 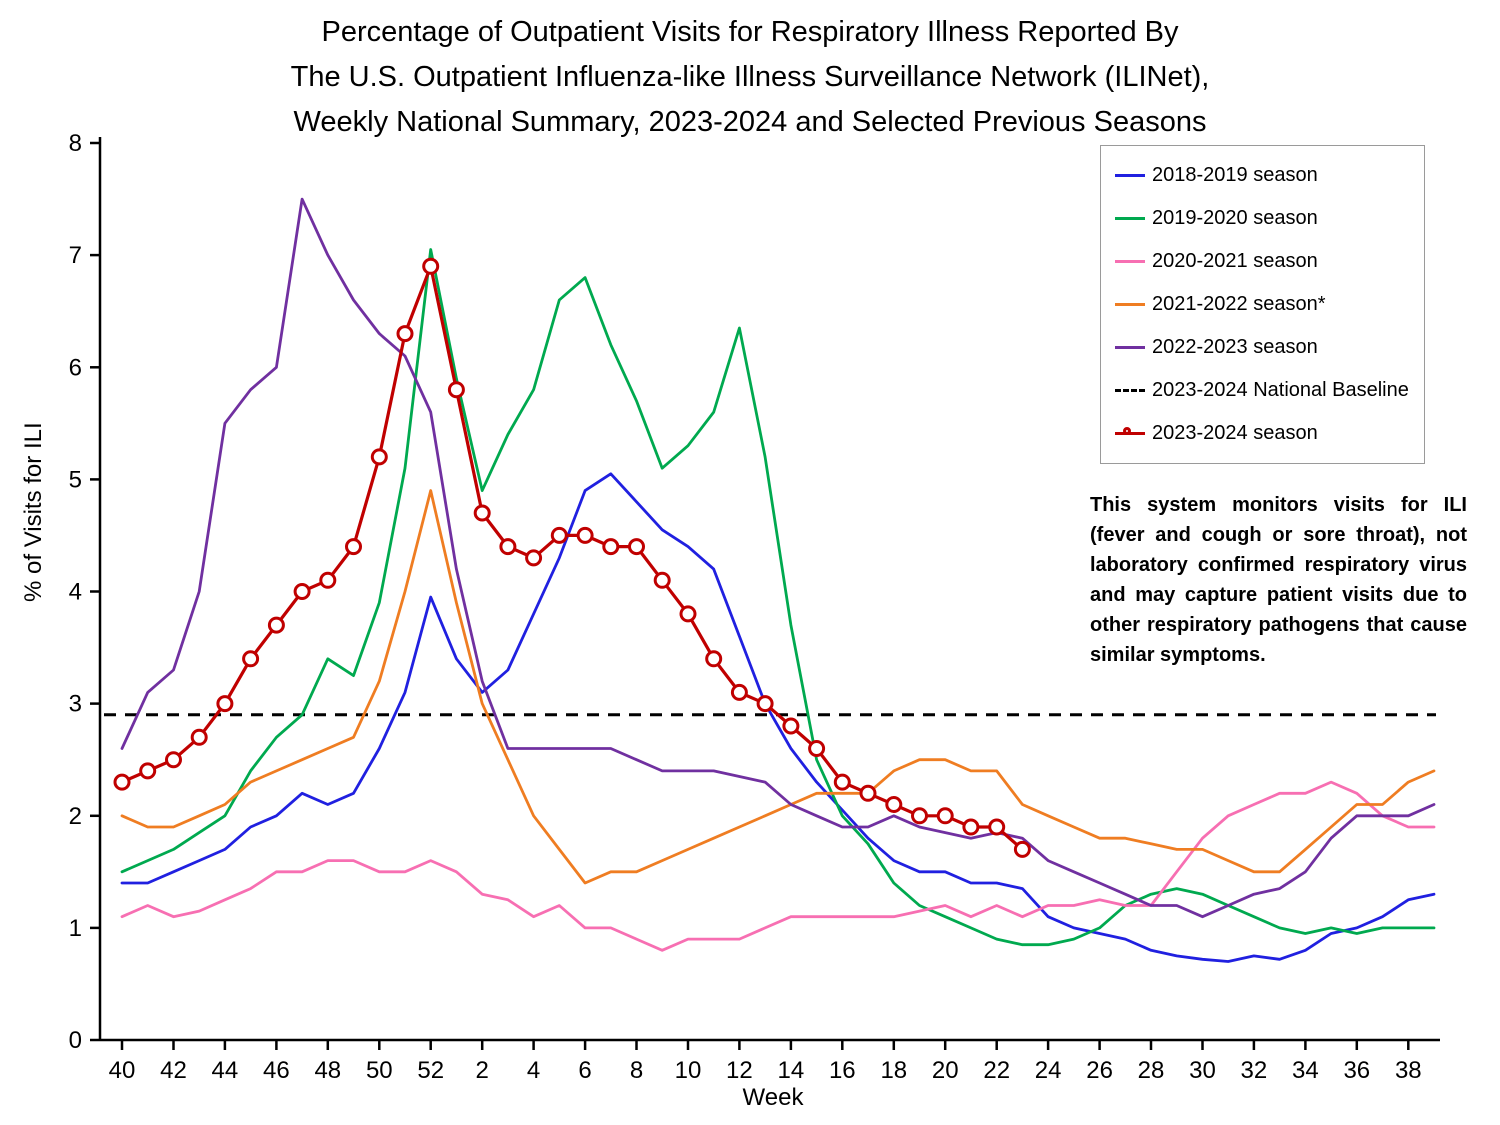 What do you see at coordinates (1235, 261) in the screenshot?
I see `legend-item-label: 2020-2021 season` at bounding box center [1235, 261].